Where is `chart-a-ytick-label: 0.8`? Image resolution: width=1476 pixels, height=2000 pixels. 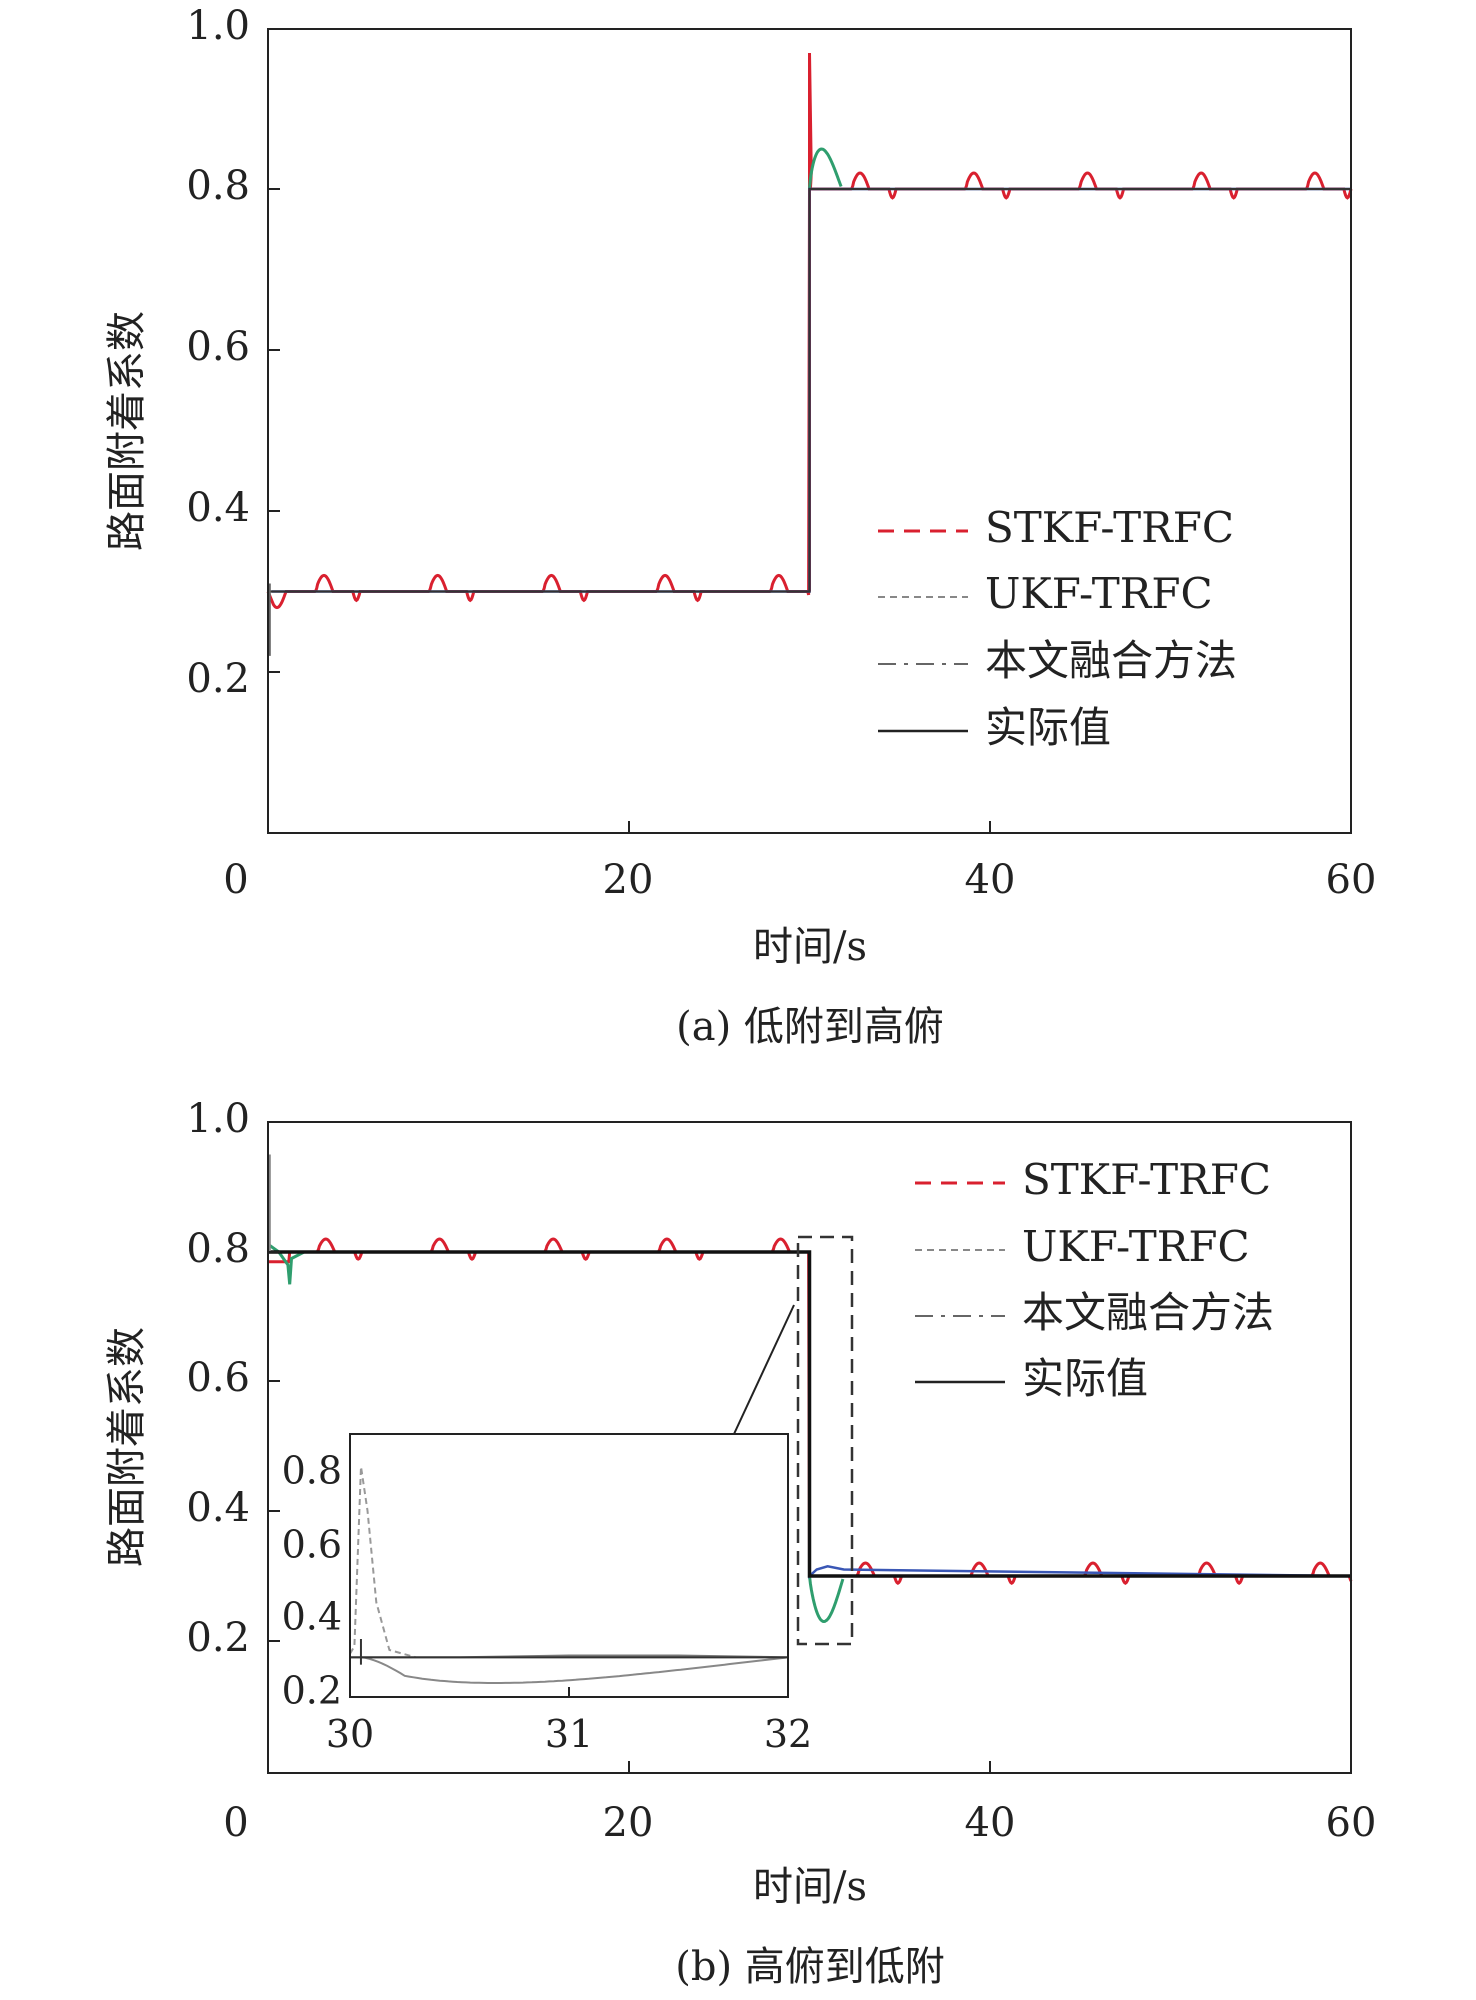
chart-a-ytick-label: 0.8 is located at coordinates (218, 186).